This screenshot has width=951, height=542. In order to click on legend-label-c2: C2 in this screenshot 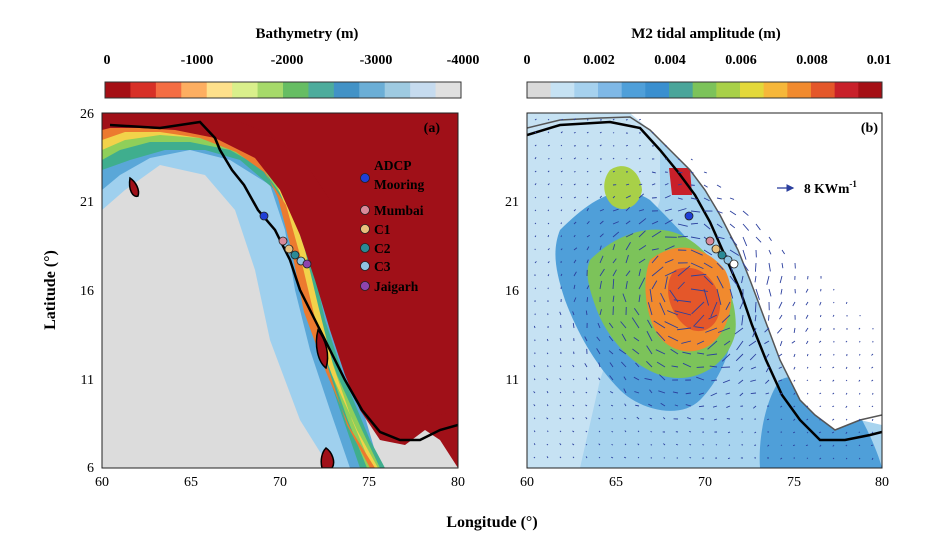, I will do `click(382, 248)`.